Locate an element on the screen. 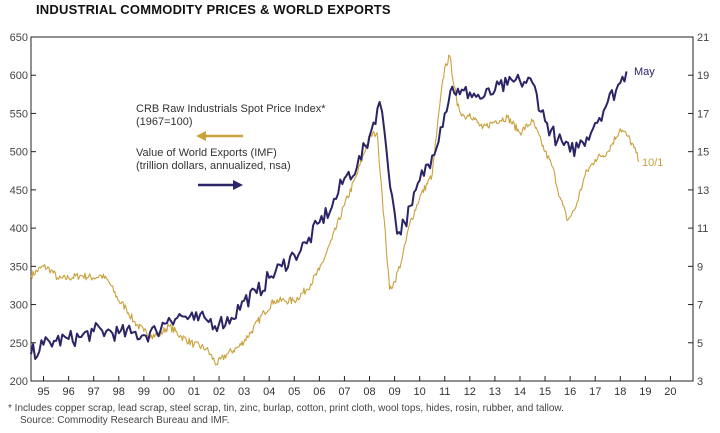 This screenshot has width=720, height=433. legend-crb-label-line2: (1967=100) is located at coordinates (164, 122).